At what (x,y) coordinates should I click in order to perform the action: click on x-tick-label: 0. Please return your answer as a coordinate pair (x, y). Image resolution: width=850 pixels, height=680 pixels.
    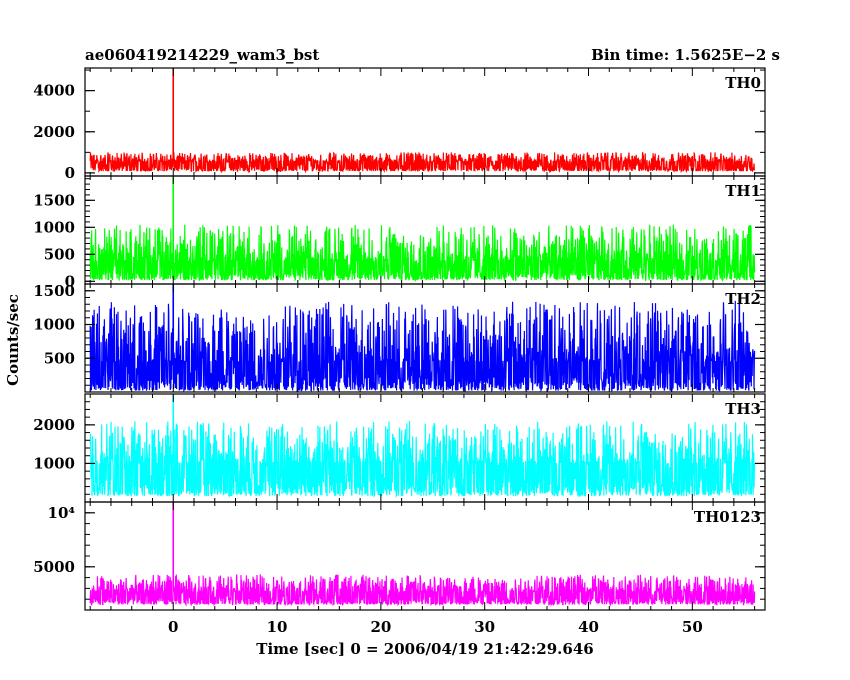
    Looking at the image, I should click on (173, 627).